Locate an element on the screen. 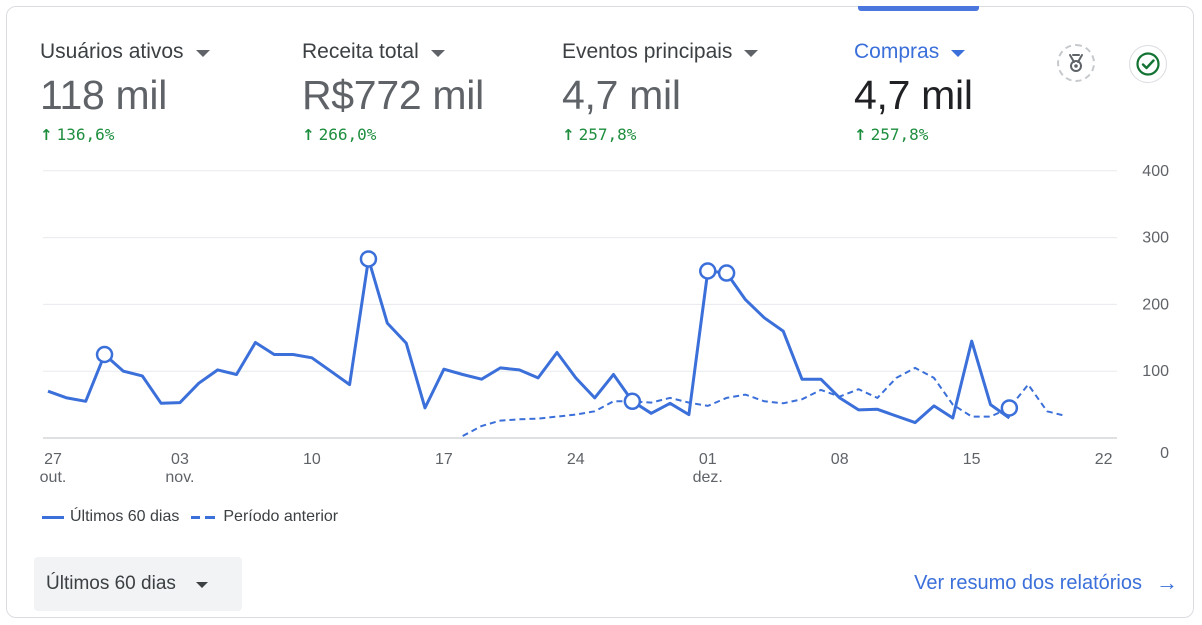 The image size is (1202, 625). metric-purchases: Compras 4,7 mil ↑ 257,8% is located at coordinates (913, 92).